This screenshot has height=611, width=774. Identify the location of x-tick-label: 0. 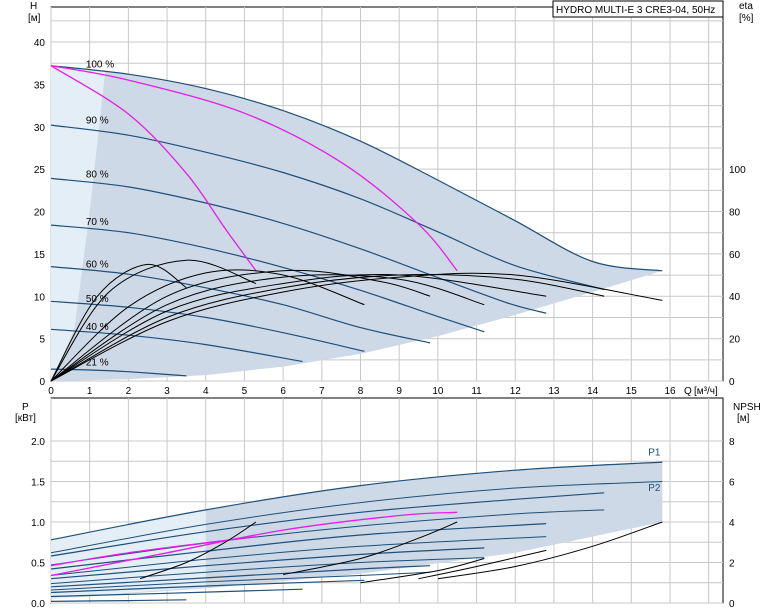
(51, 391).